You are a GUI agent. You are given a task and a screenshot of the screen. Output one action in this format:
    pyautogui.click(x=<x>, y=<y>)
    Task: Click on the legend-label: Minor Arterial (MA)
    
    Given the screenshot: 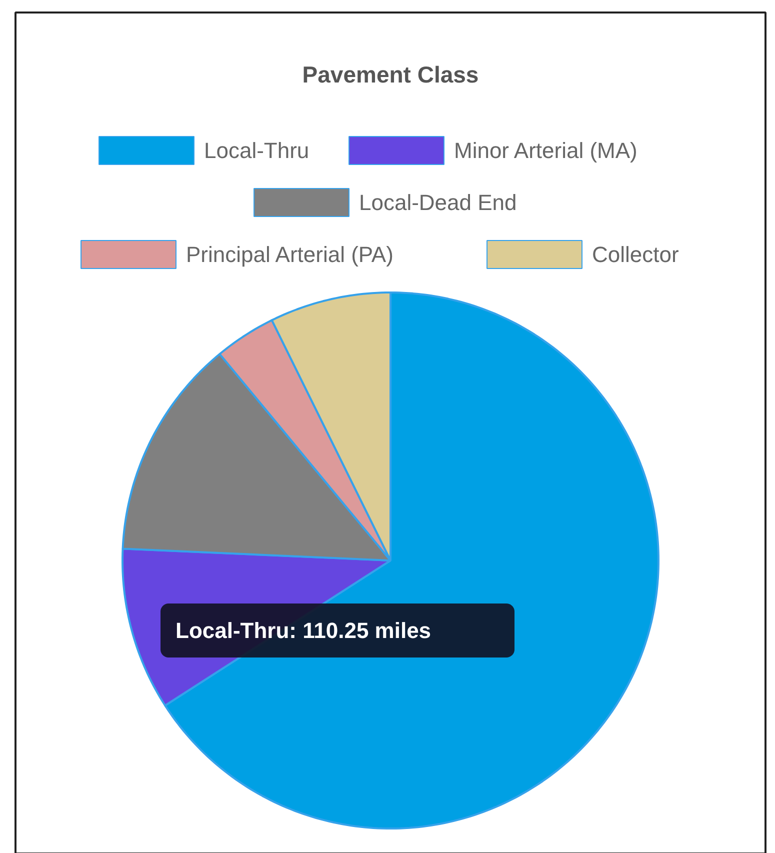 What is the action you would take?
    pyautogui.click(x=546, y=150)
    